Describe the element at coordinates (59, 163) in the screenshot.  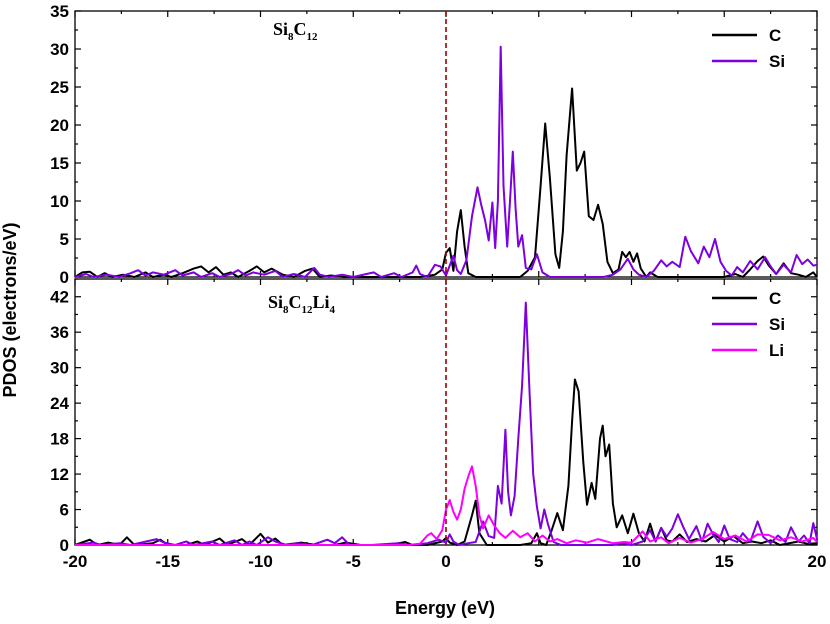
I see `y-tick-label: 15` at that location.